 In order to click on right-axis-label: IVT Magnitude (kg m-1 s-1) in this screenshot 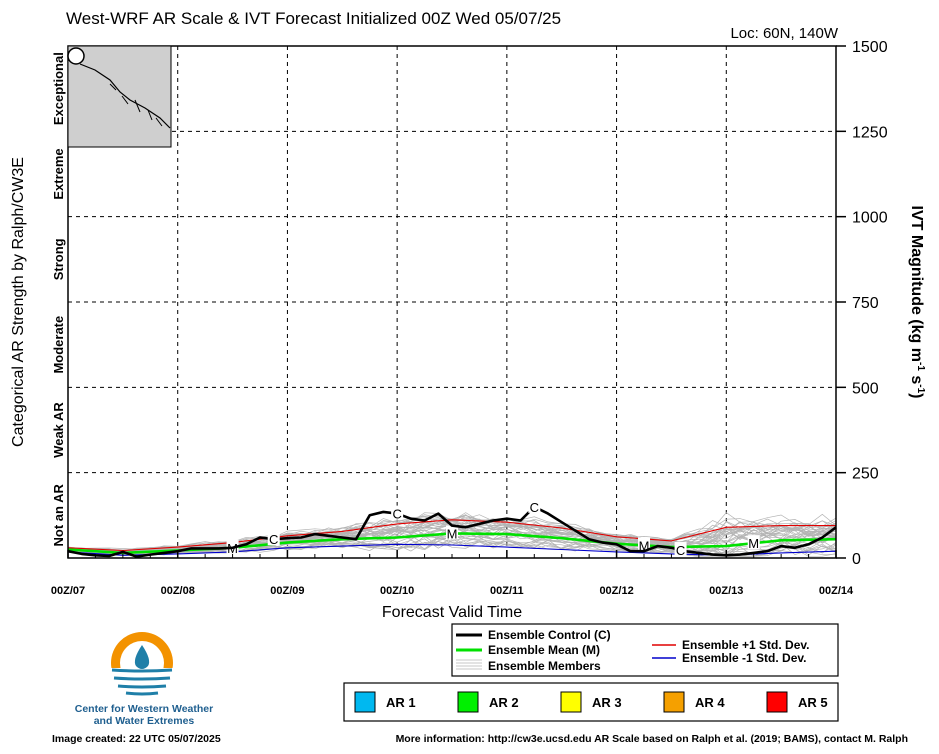, I will do `click(917, 302)`.